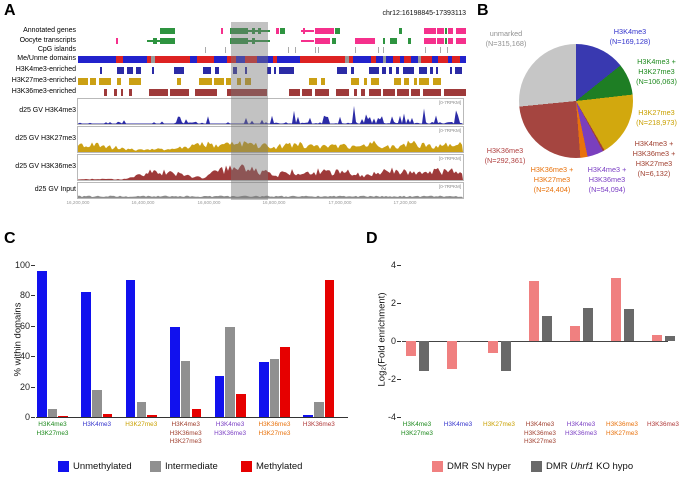 This screenshot has height=481, width=685. What do you see at coordinates (97, 424) in the screenshot?
I see `category-label: H3K4me3` at bounding box center [97, 424].